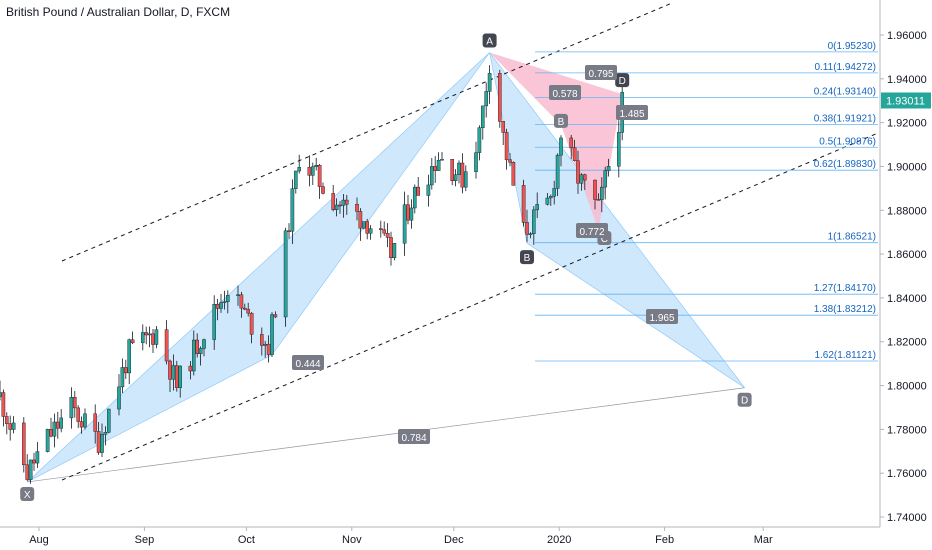 The height and width of the screenshot is (550, 932). I want to click on point-x: X, so click(27, 493).